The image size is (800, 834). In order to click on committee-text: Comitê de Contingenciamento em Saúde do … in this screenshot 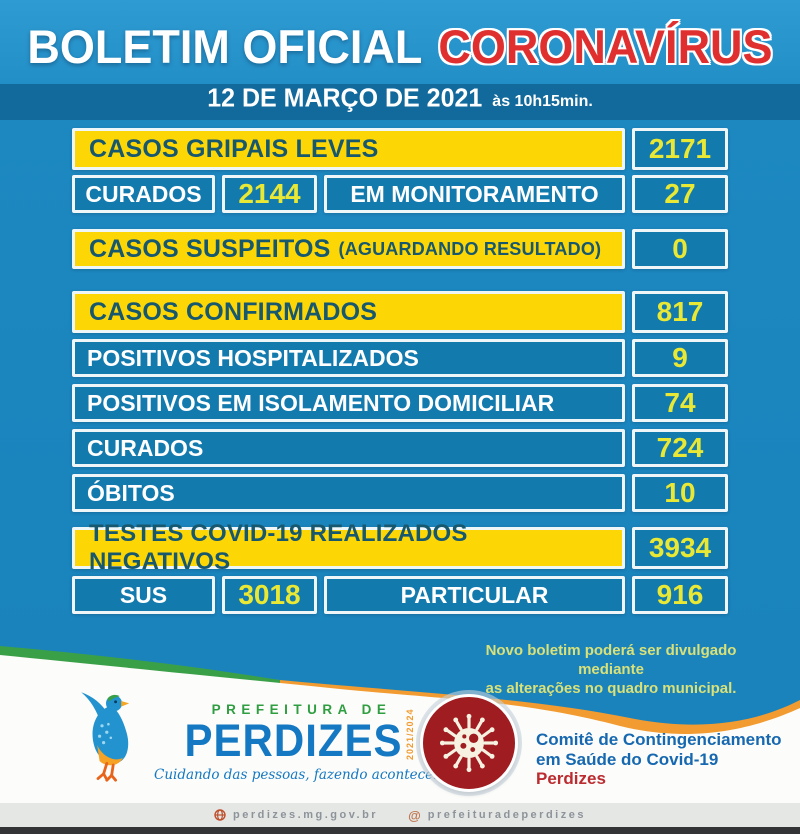, I will do `click(659, 761)`.